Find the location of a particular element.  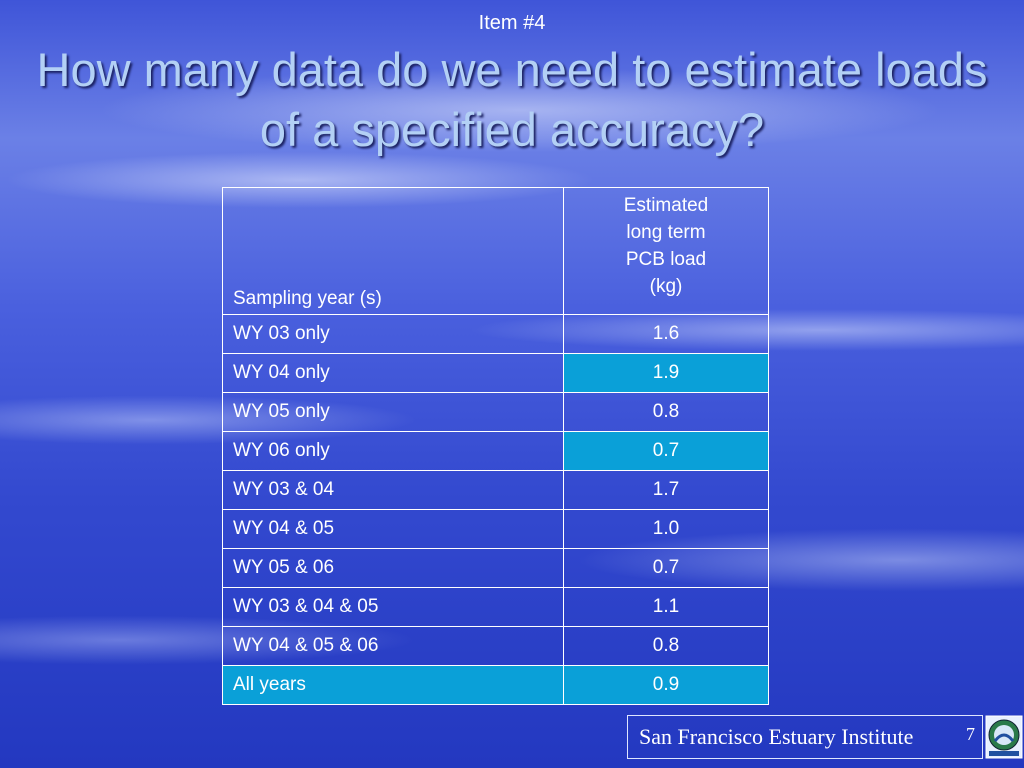

column-header: Estimated long term PCB load (kg) is located at coordinates (666, 251).